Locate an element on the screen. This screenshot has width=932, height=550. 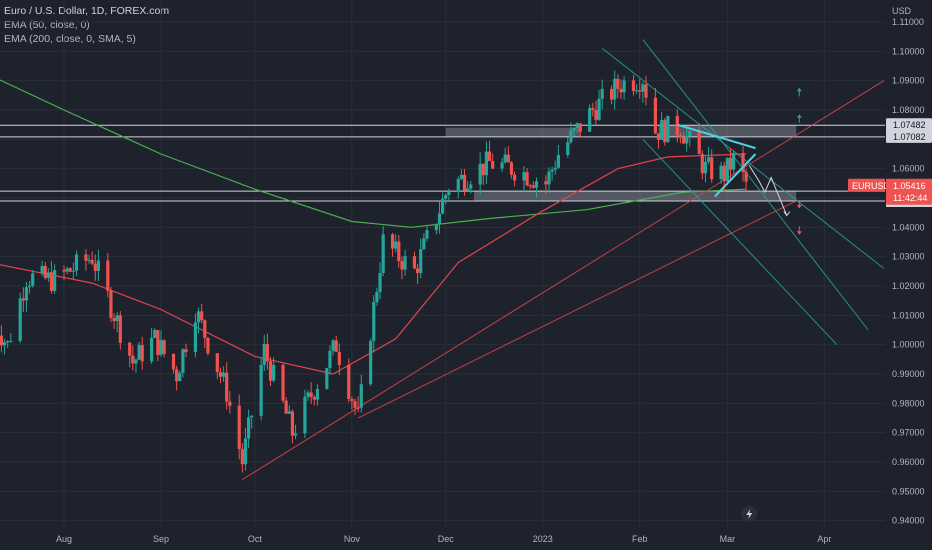
level-price-label: 1.07082 is located at coordinates (909, 137).